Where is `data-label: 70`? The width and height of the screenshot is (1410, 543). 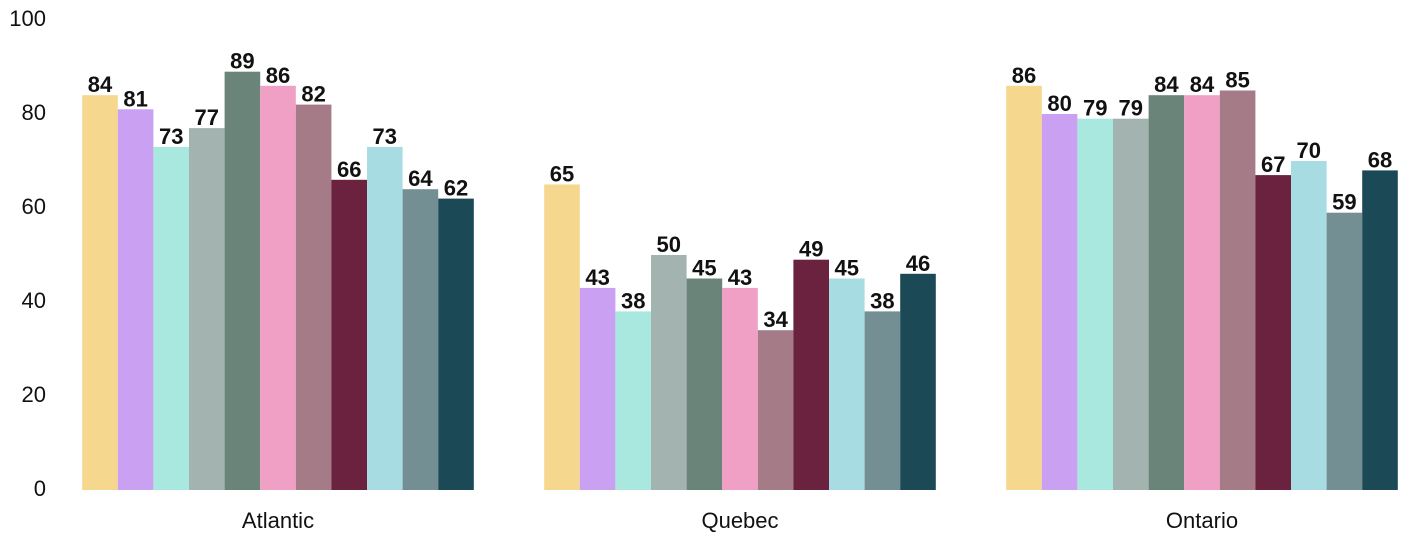
data-label: 70 is located at coordinates (1309, 150).